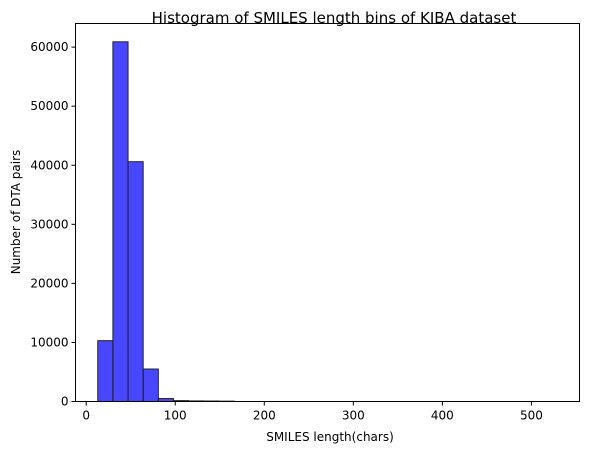  Describe the element at coordinates (86, 416) in the screenshot. I see `x-tick-label: 0` at that location.